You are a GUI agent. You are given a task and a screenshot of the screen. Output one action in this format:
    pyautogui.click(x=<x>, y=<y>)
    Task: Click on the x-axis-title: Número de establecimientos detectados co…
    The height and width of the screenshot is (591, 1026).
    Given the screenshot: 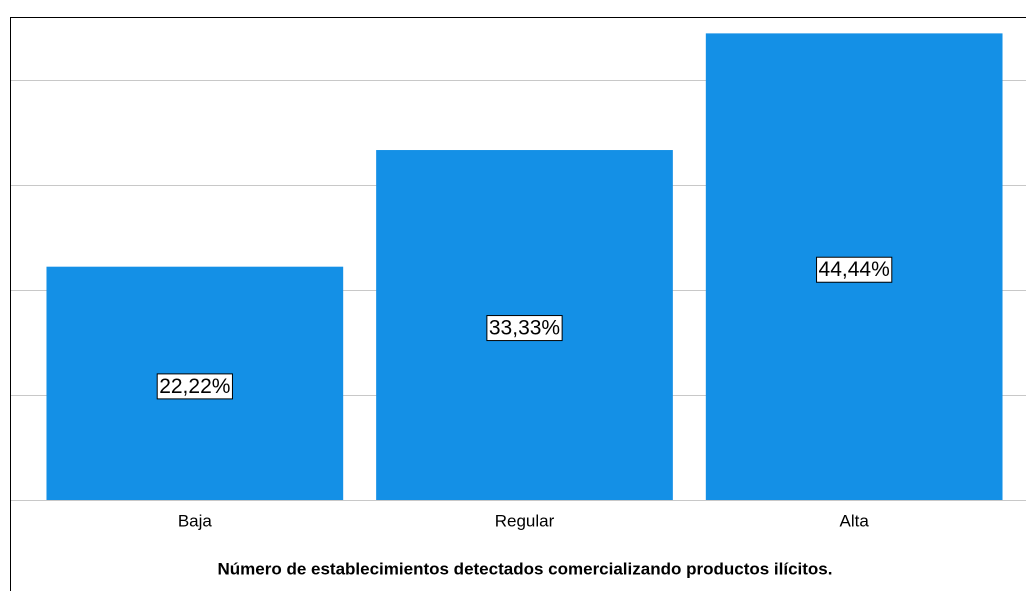 What is the action you would take?
    pyautogui.click(x=525, y=568)
    